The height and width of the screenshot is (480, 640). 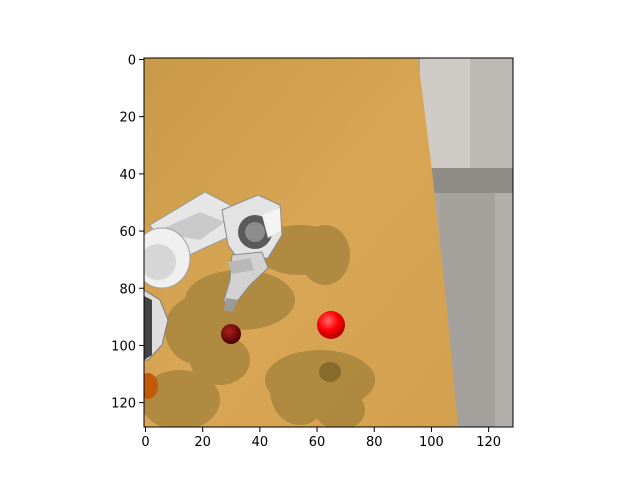 What do you see at coordinates (488, 442) in the screenshot?
I see `x-tick-label: 120` at bounding box center [488, 442].